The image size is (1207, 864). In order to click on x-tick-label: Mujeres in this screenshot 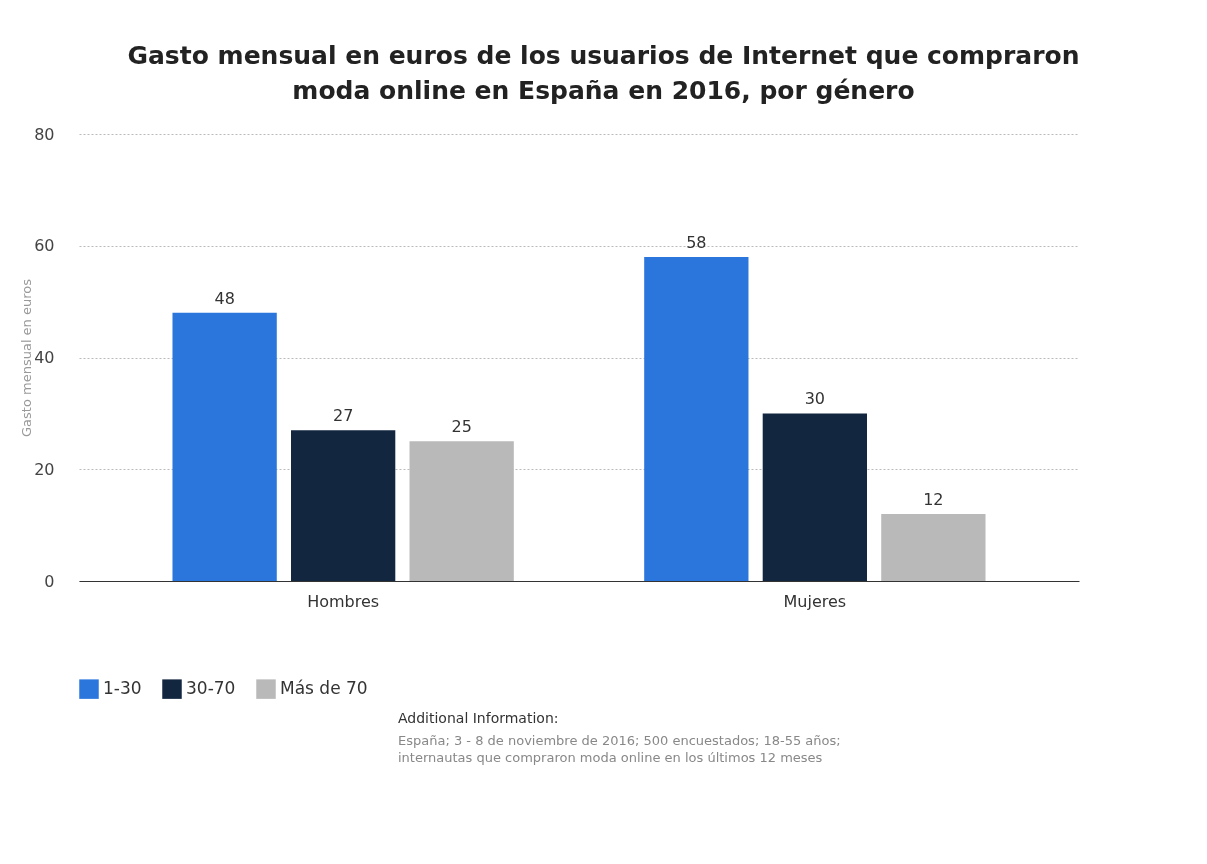, I will do `click(815, 601)`.